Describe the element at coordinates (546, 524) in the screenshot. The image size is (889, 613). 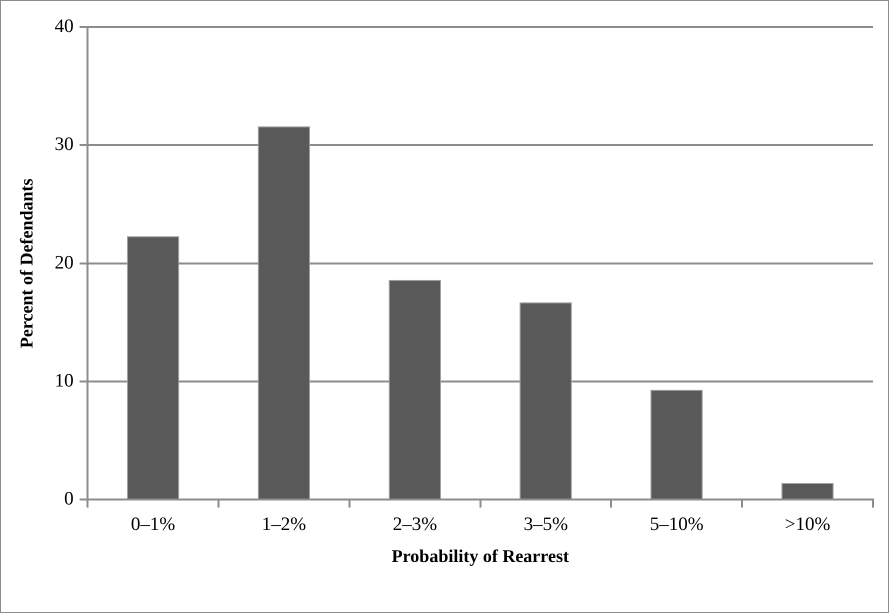
I see `x-tick-label: 3–5%` at that location.